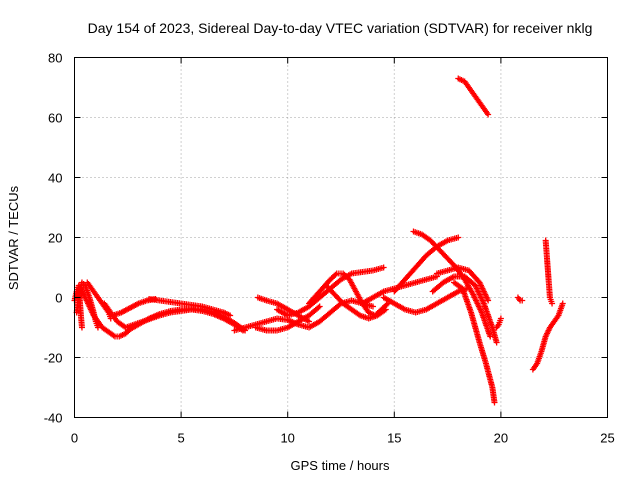  What do you see at coordinates (58, 298) in the screenshot?
I see `y-tick-label: 0` at bounding box center [58, 298].